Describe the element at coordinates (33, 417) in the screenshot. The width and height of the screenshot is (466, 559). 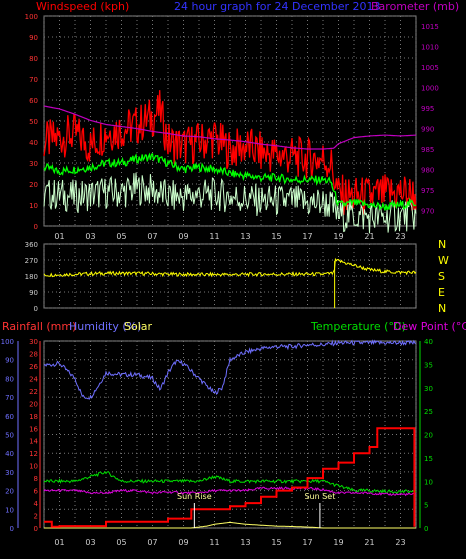
I see `rainfall-tick-label: 18` at that location.